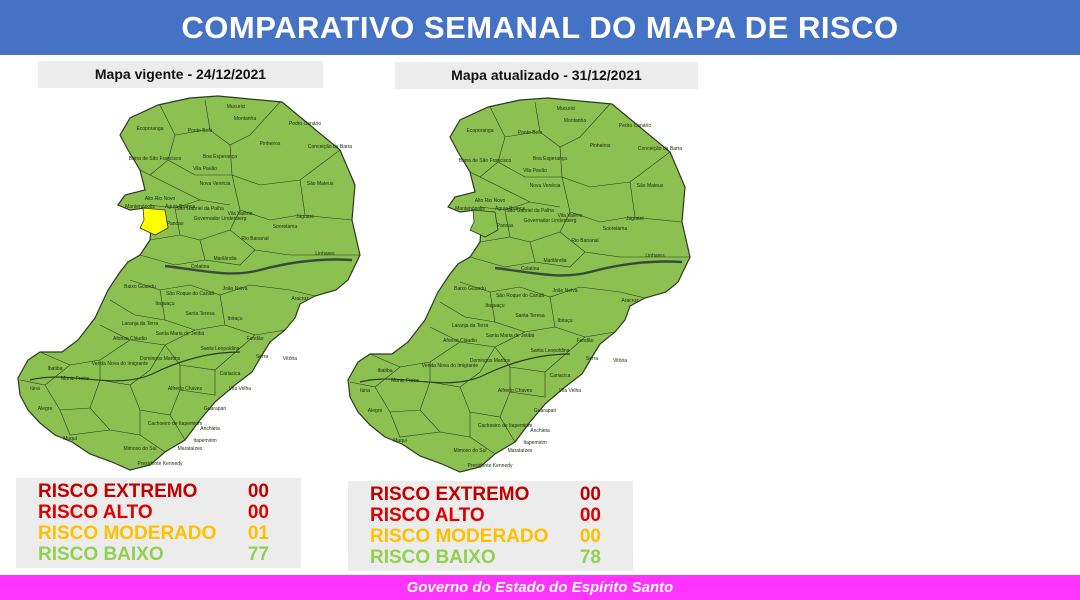 The image size is (1080, 600). I want to click on municipality-label: Alfredo Chaves, so click(515, 391).